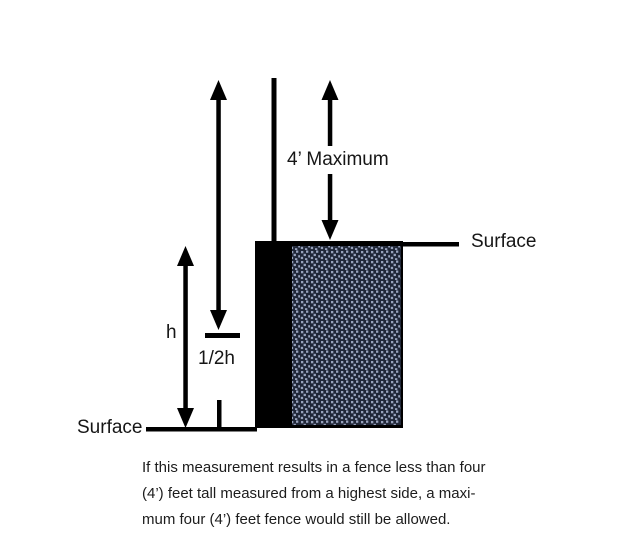 This screenshot has height=555, width=632. Describe the element at coordinates (201, 429) in the screenshot. I see `lower-surface-line` at that location.